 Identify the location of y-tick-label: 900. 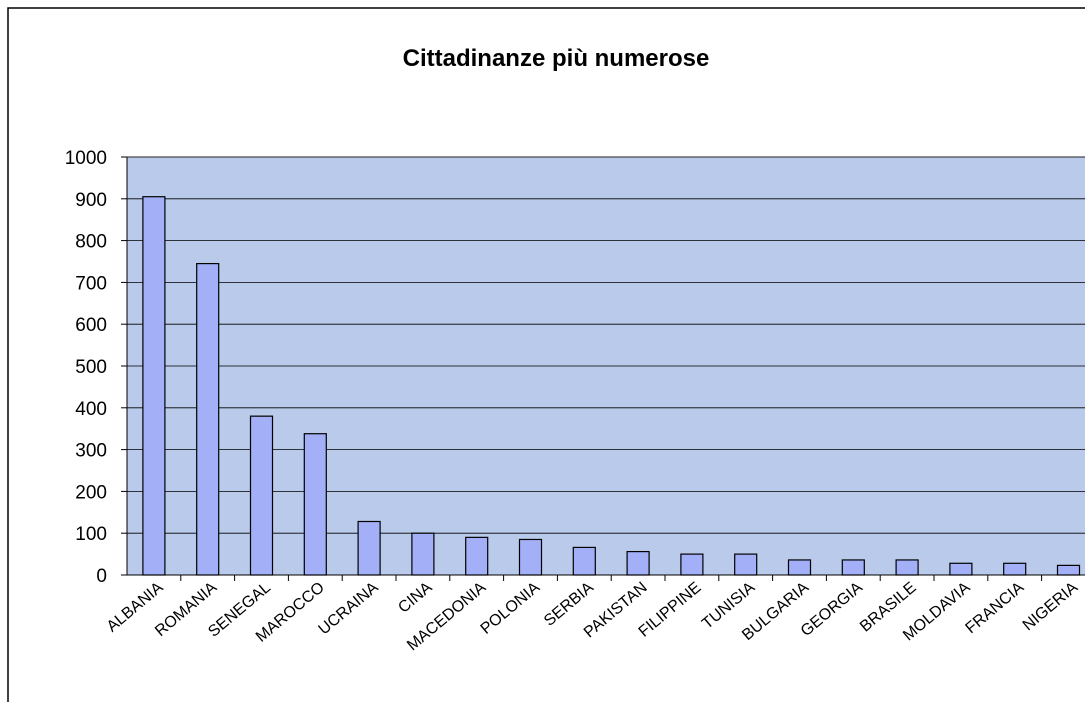
(91, 200).